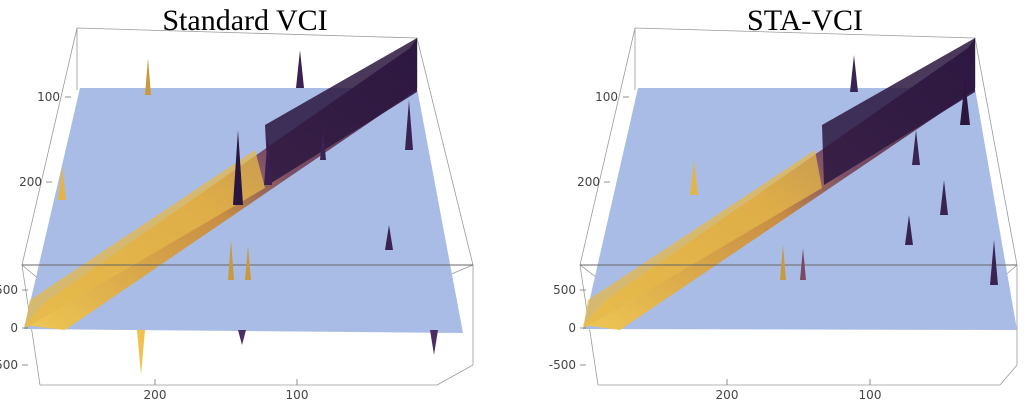 The width and height of the screenshot is (1024, 401). Describe the element at coordinates (244, 20) in the screenshot. I see `panel-title: Standard VCI` at that location.